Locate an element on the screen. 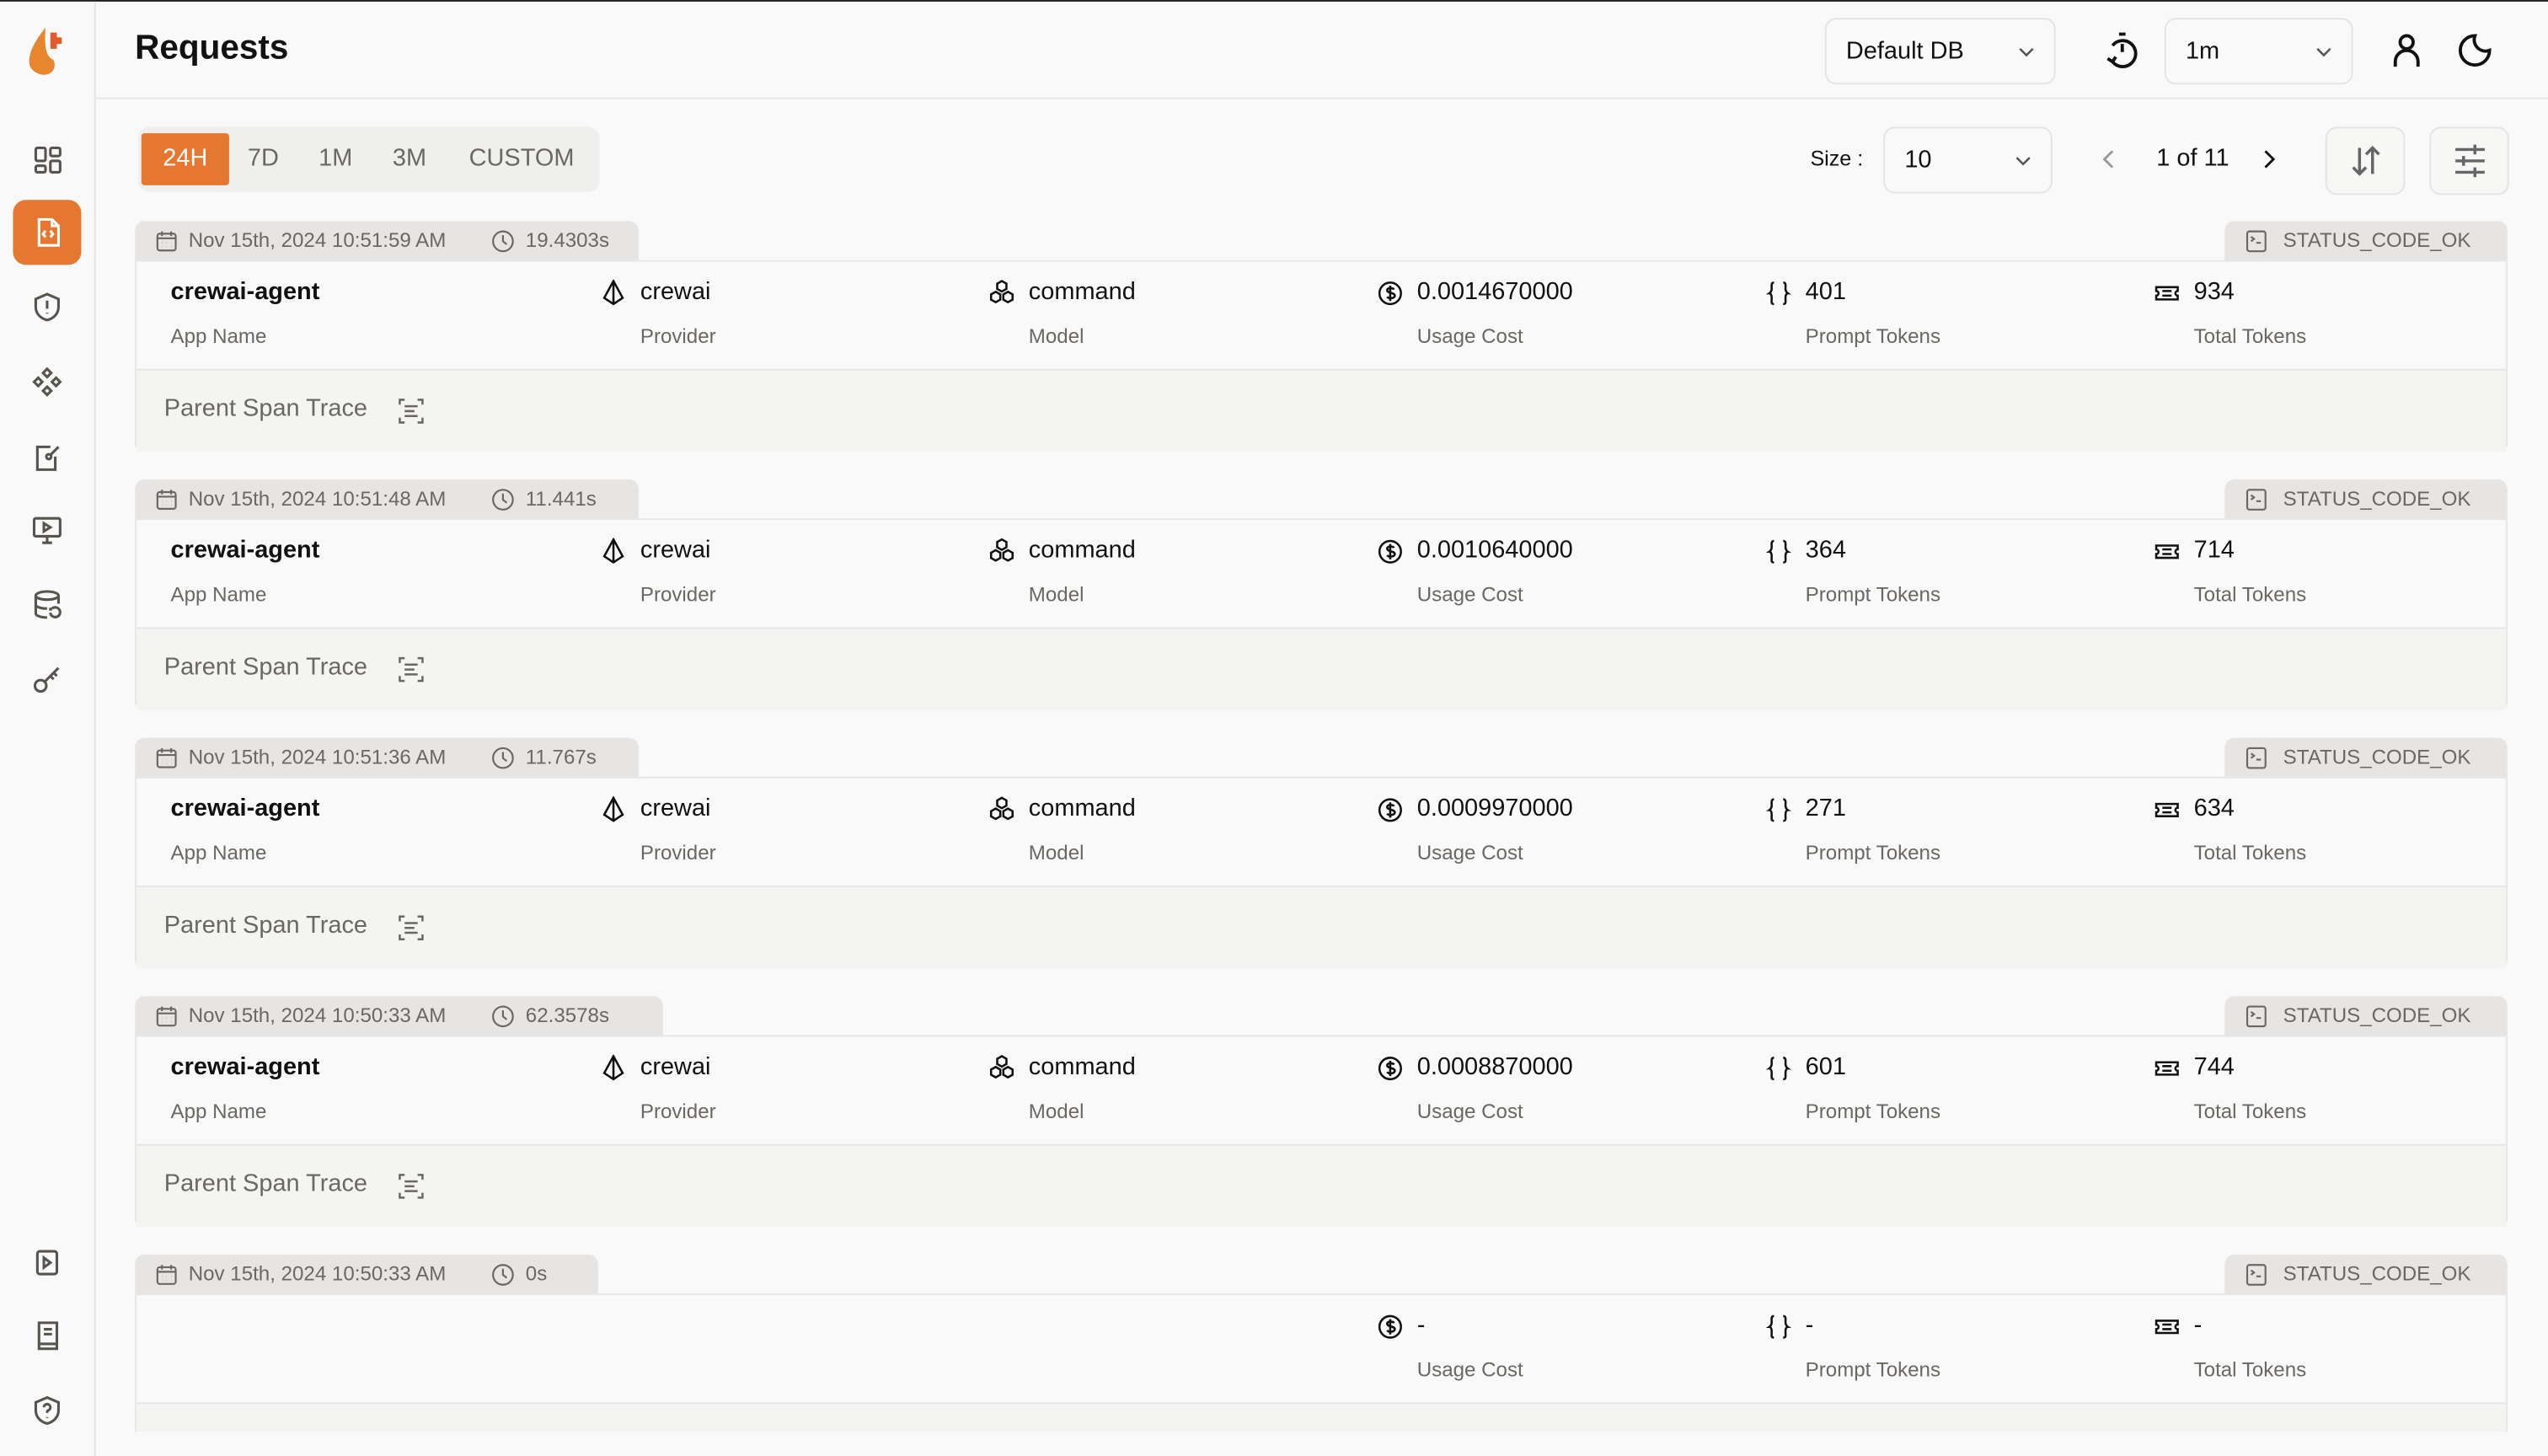 The image size is (2548, 1456). request-duration: 0s is located at coordinates (536, 1274).